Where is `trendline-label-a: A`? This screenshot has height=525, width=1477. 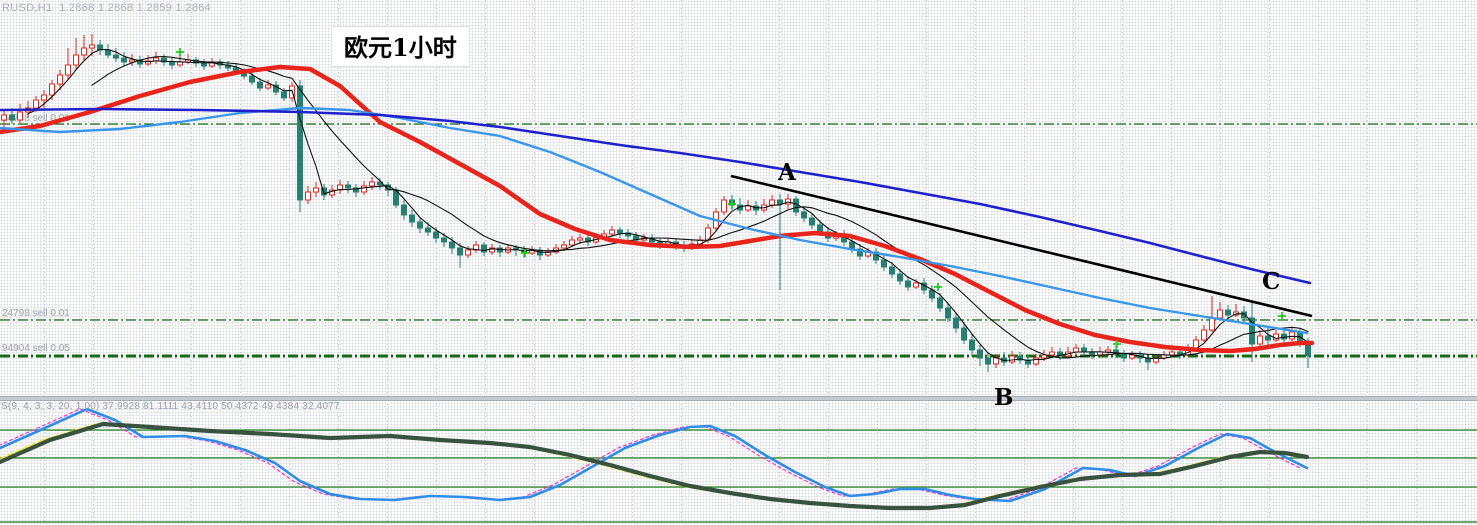 trendline-label-a: A is located at coordinates (787, 172).